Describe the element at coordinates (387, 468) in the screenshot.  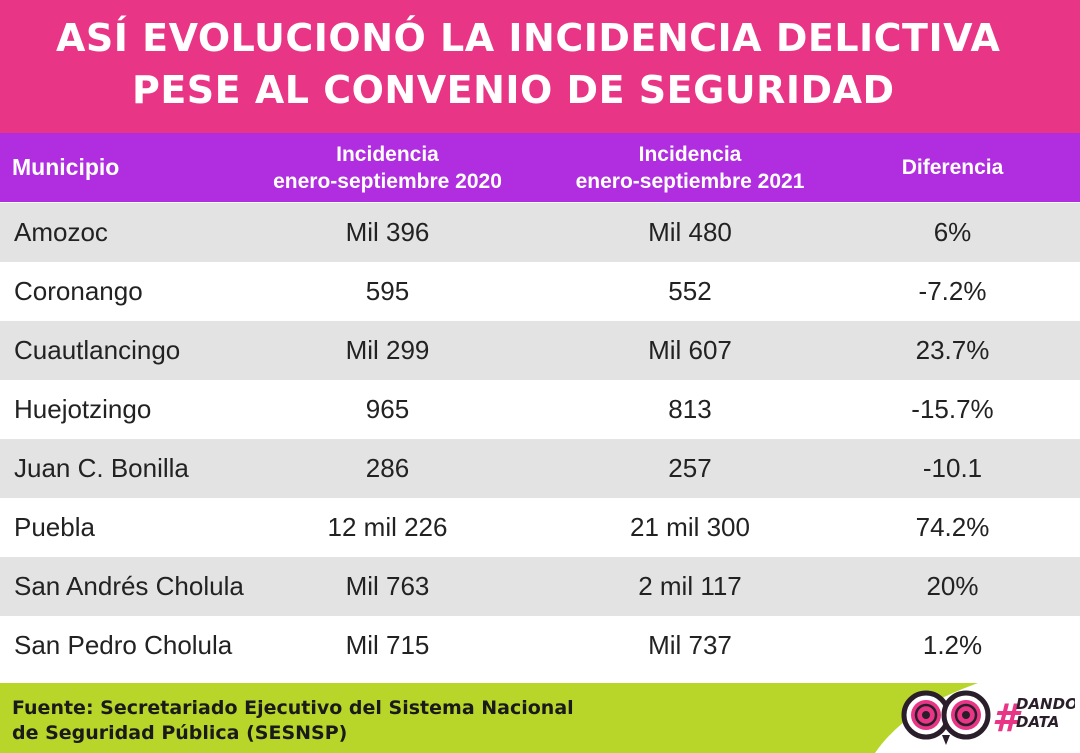
I see `cell-inc2020: 286` at that location.